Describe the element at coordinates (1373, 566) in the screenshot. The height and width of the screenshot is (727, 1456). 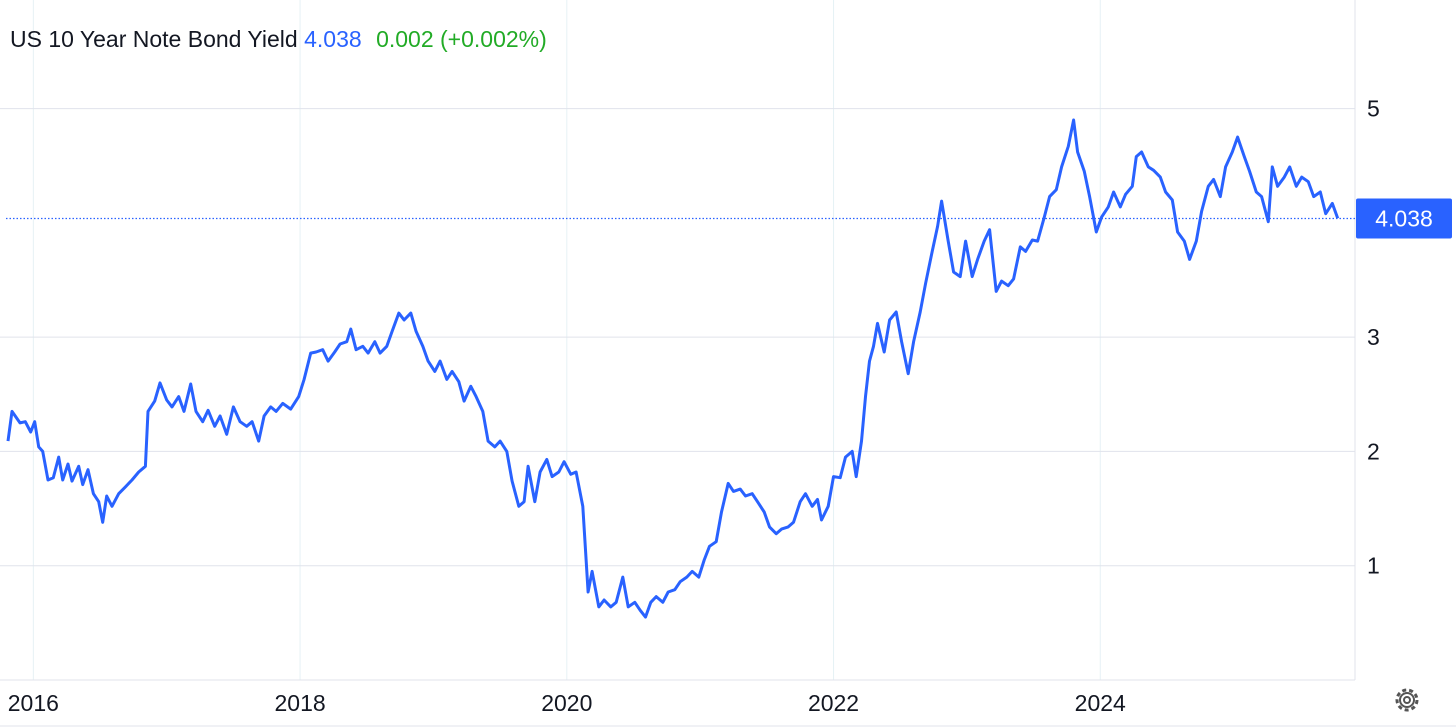
I see `y-tick-label: 1` at that location.